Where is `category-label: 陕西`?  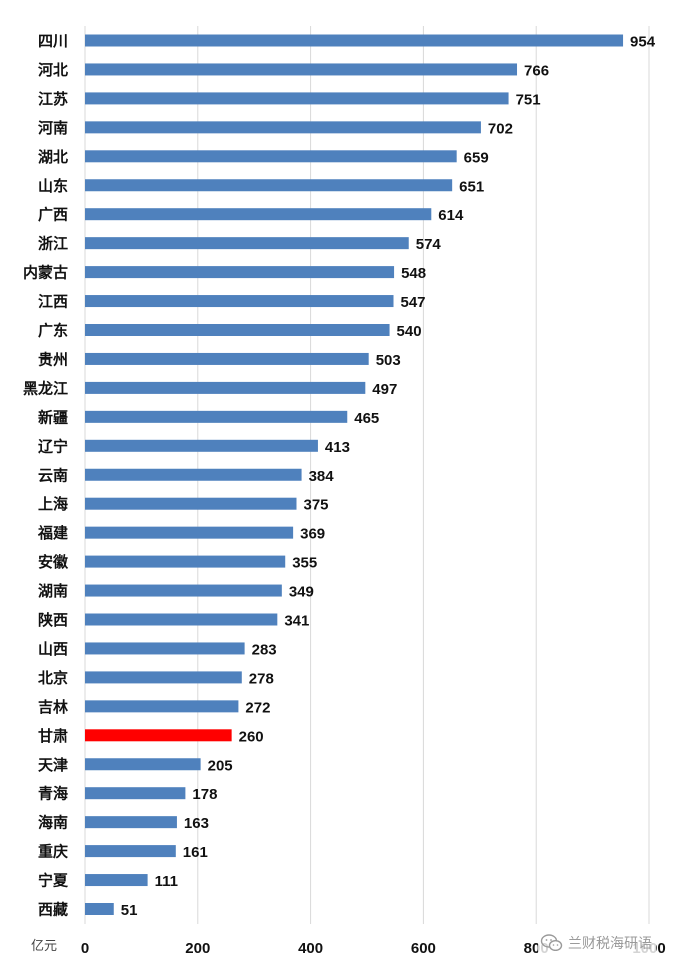 category-label: 陕西 is located at coordinates (53, 620).